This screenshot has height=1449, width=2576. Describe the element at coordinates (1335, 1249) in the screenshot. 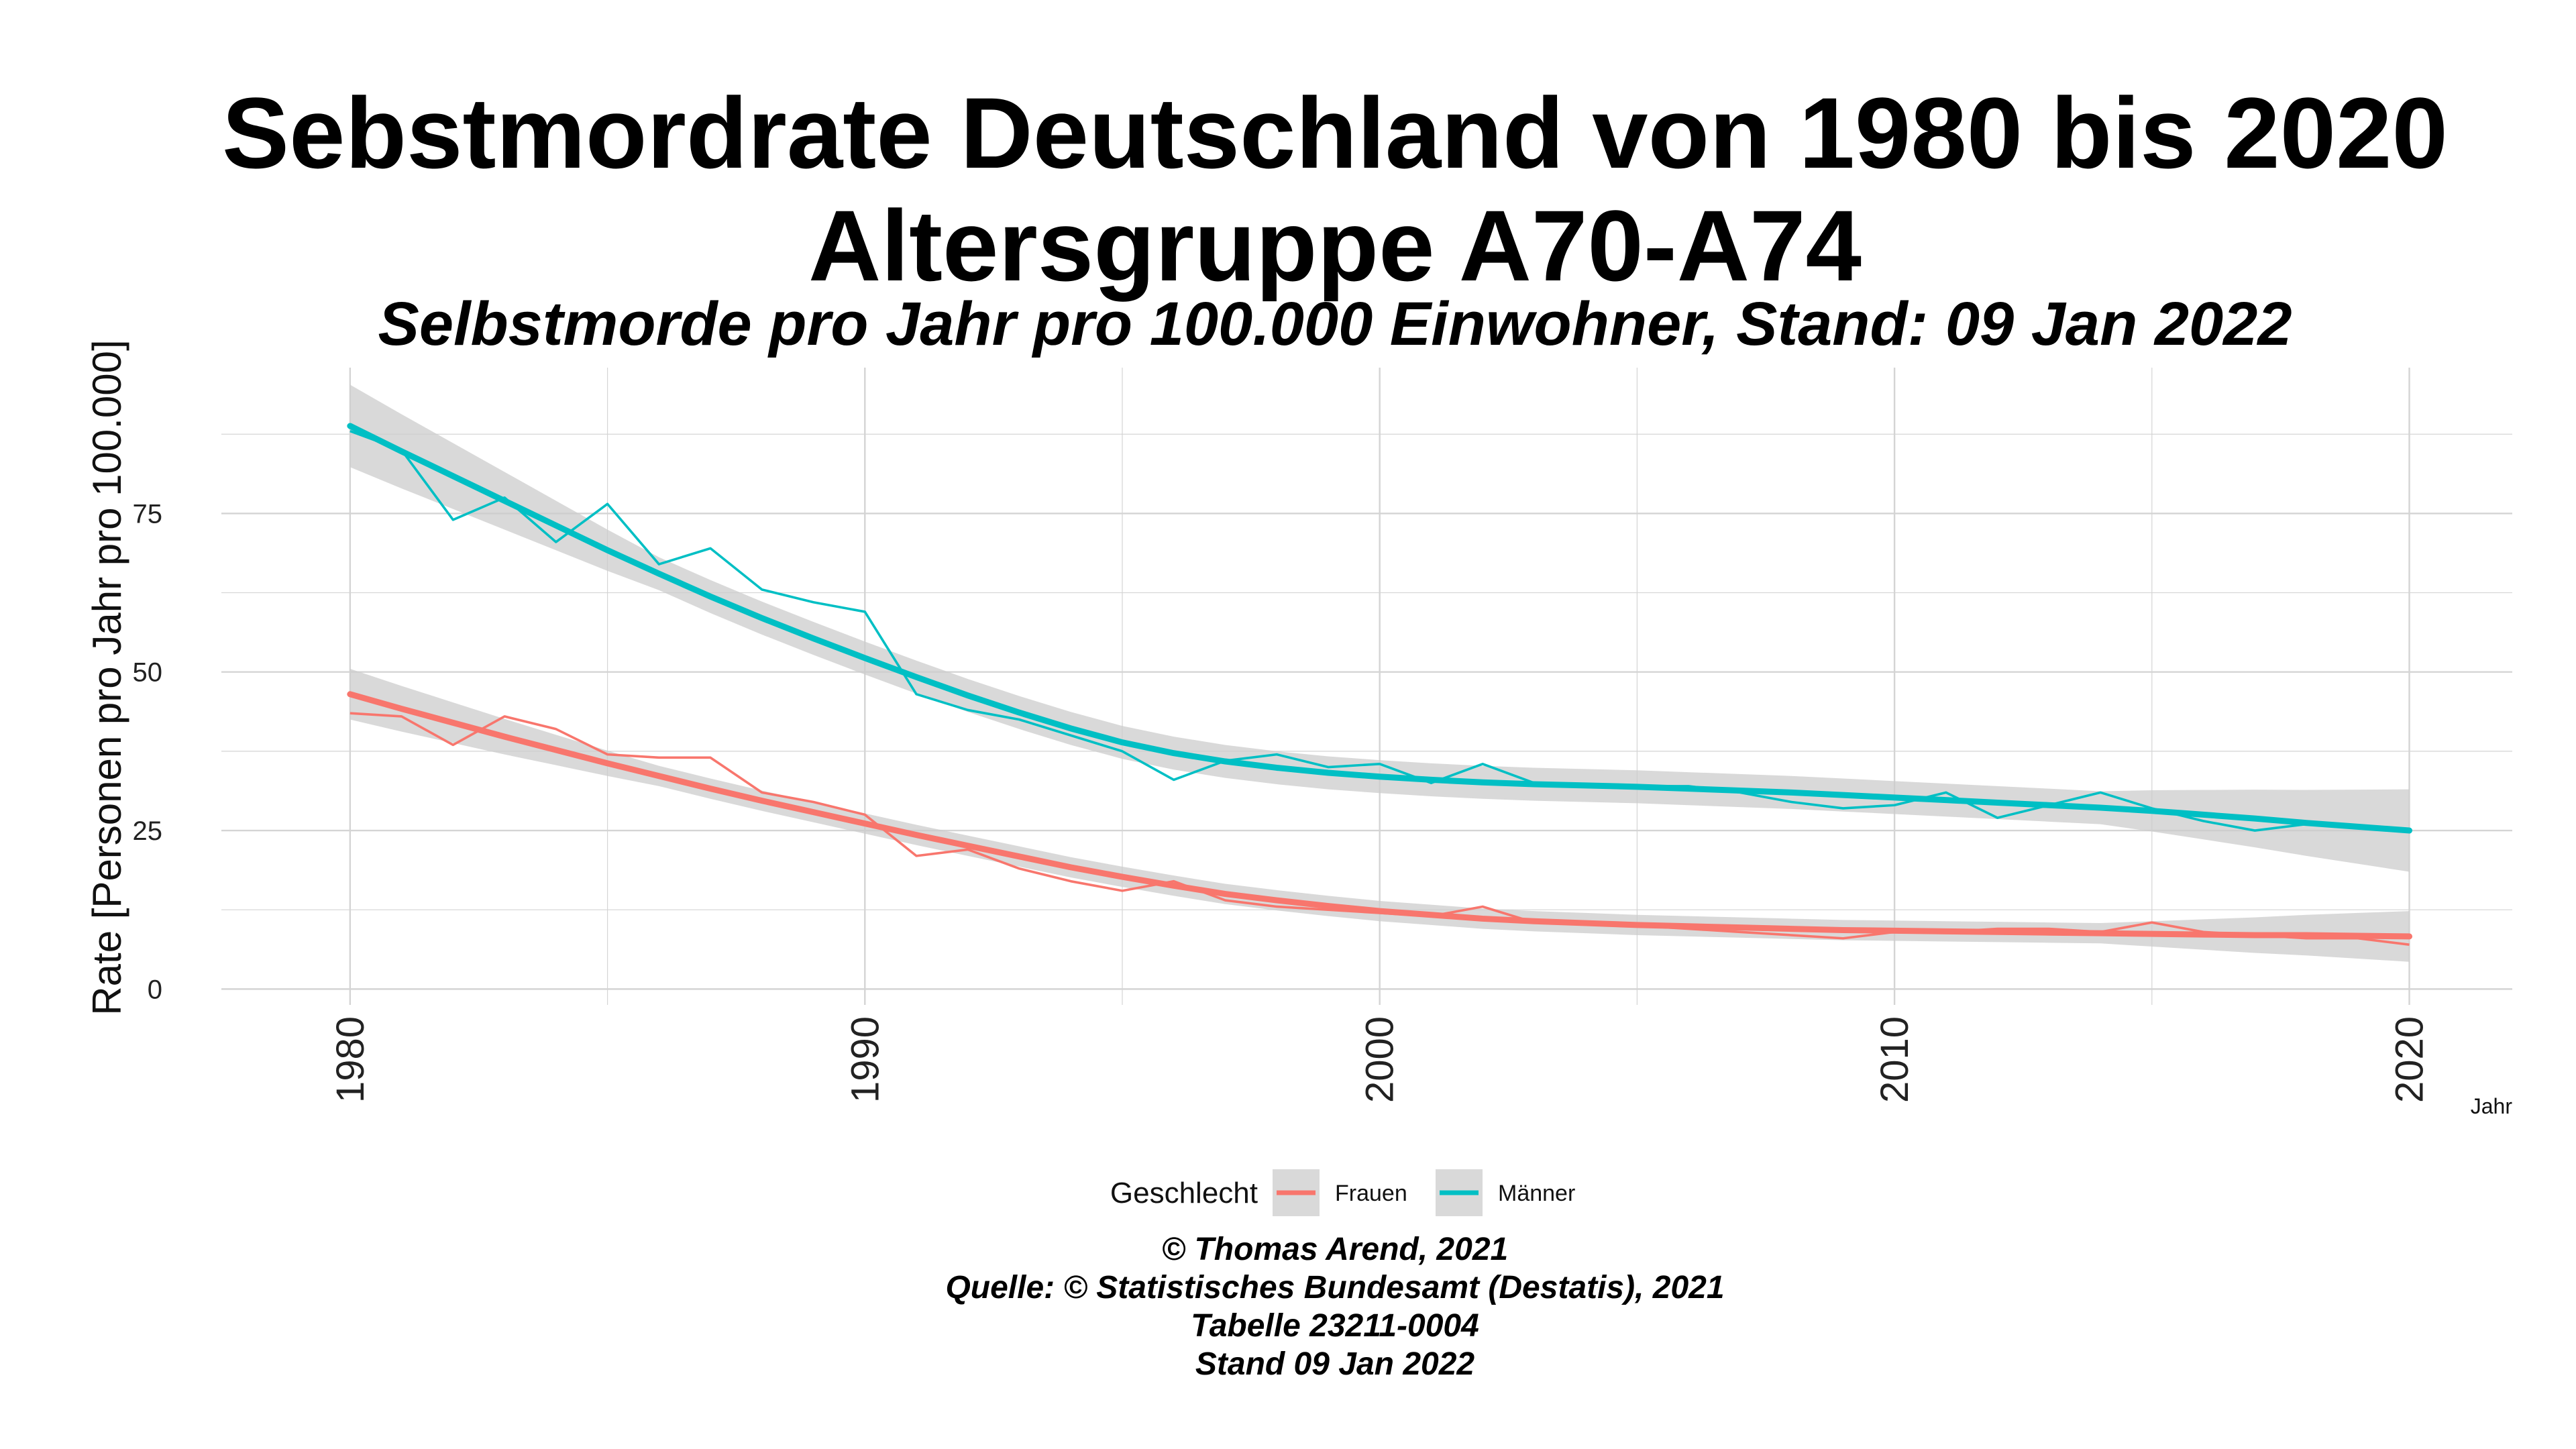

I see `caption-author: © Thomas Arend, 2021` at that location.